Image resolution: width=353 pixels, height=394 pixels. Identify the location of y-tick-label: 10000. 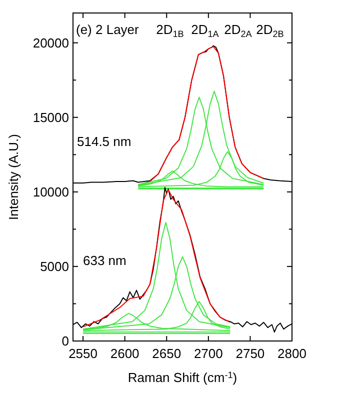
(50, 192).